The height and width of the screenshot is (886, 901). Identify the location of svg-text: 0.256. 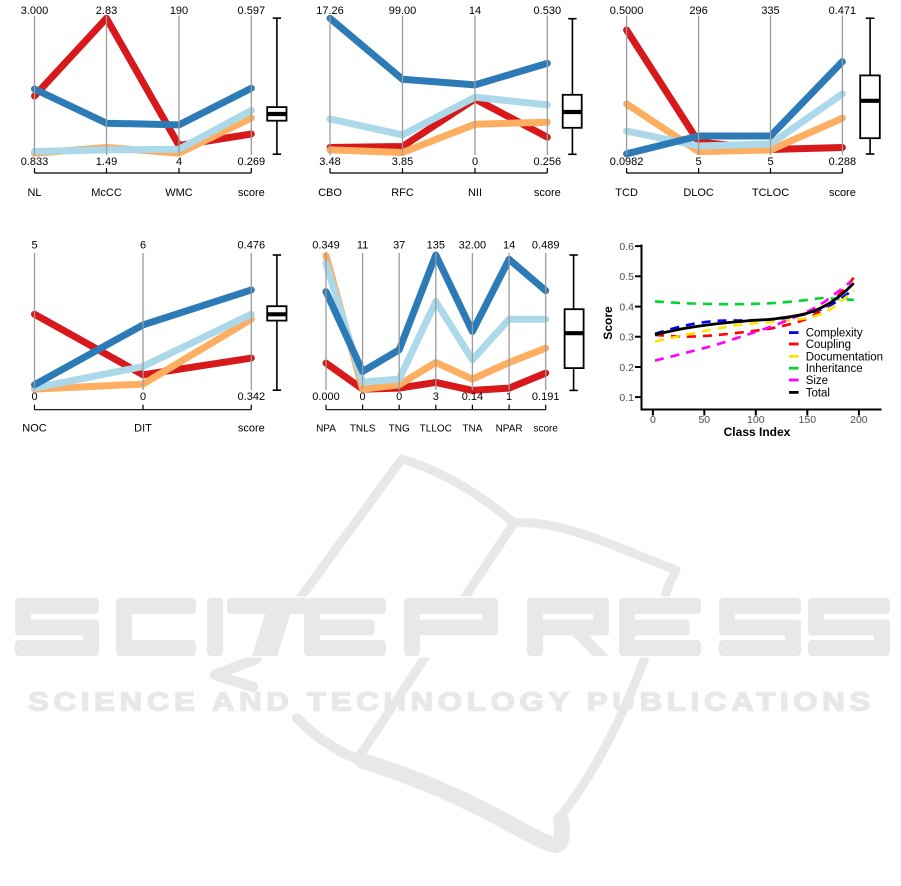
(548, 162).